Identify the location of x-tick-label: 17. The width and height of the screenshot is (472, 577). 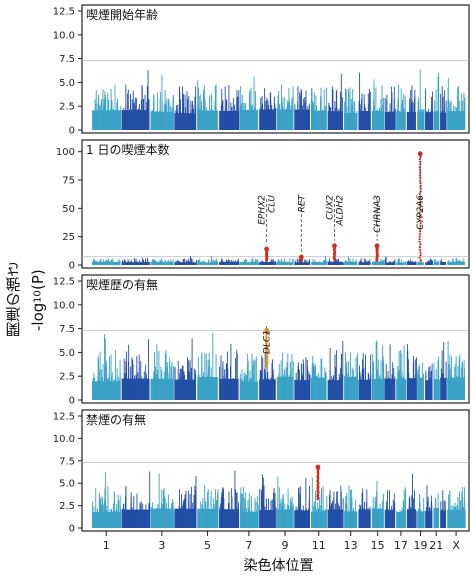
(401, 545).